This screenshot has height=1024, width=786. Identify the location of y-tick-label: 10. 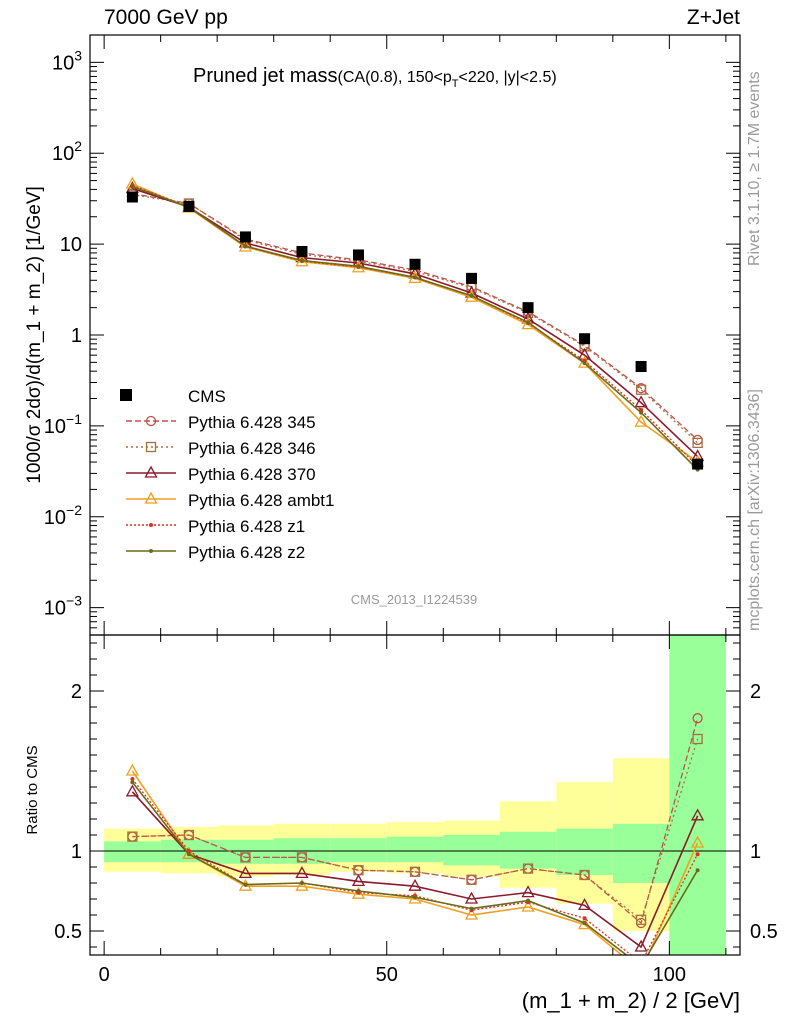
(71, 245).